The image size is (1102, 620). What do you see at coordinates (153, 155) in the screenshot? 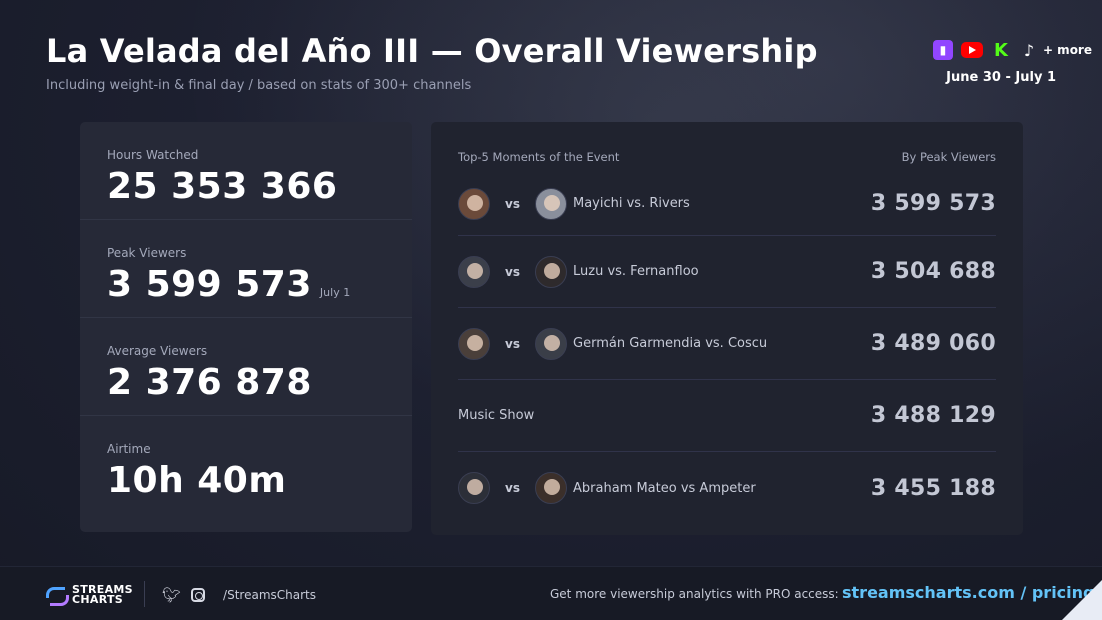
I see `stat-label: Hours Watched` at bounding box center [153, 155].